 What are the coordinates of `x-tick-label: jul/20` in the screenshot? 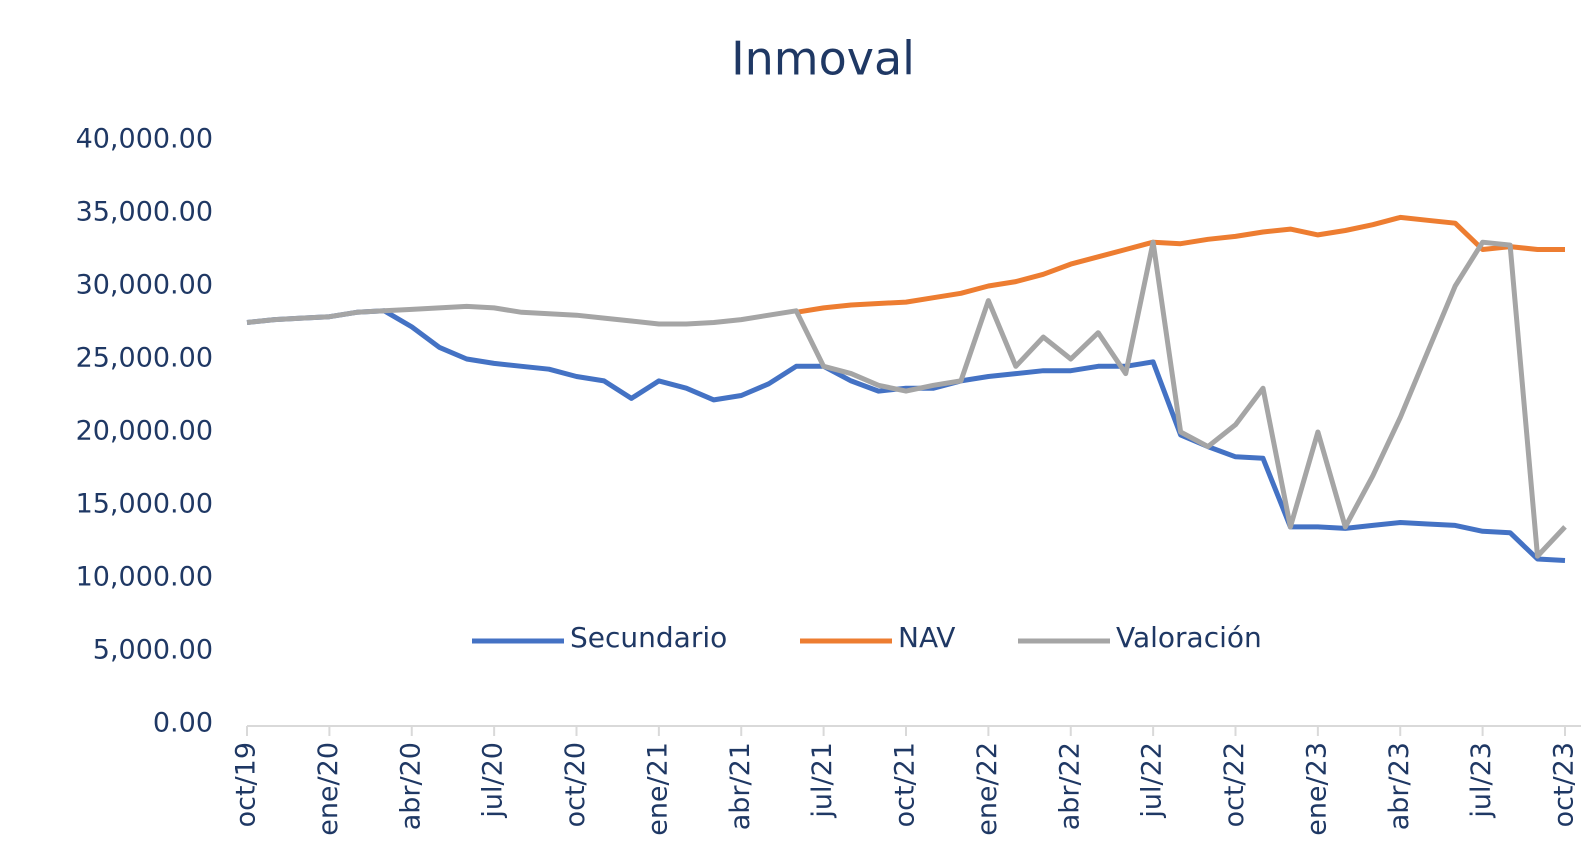 It's located at (493, 780).